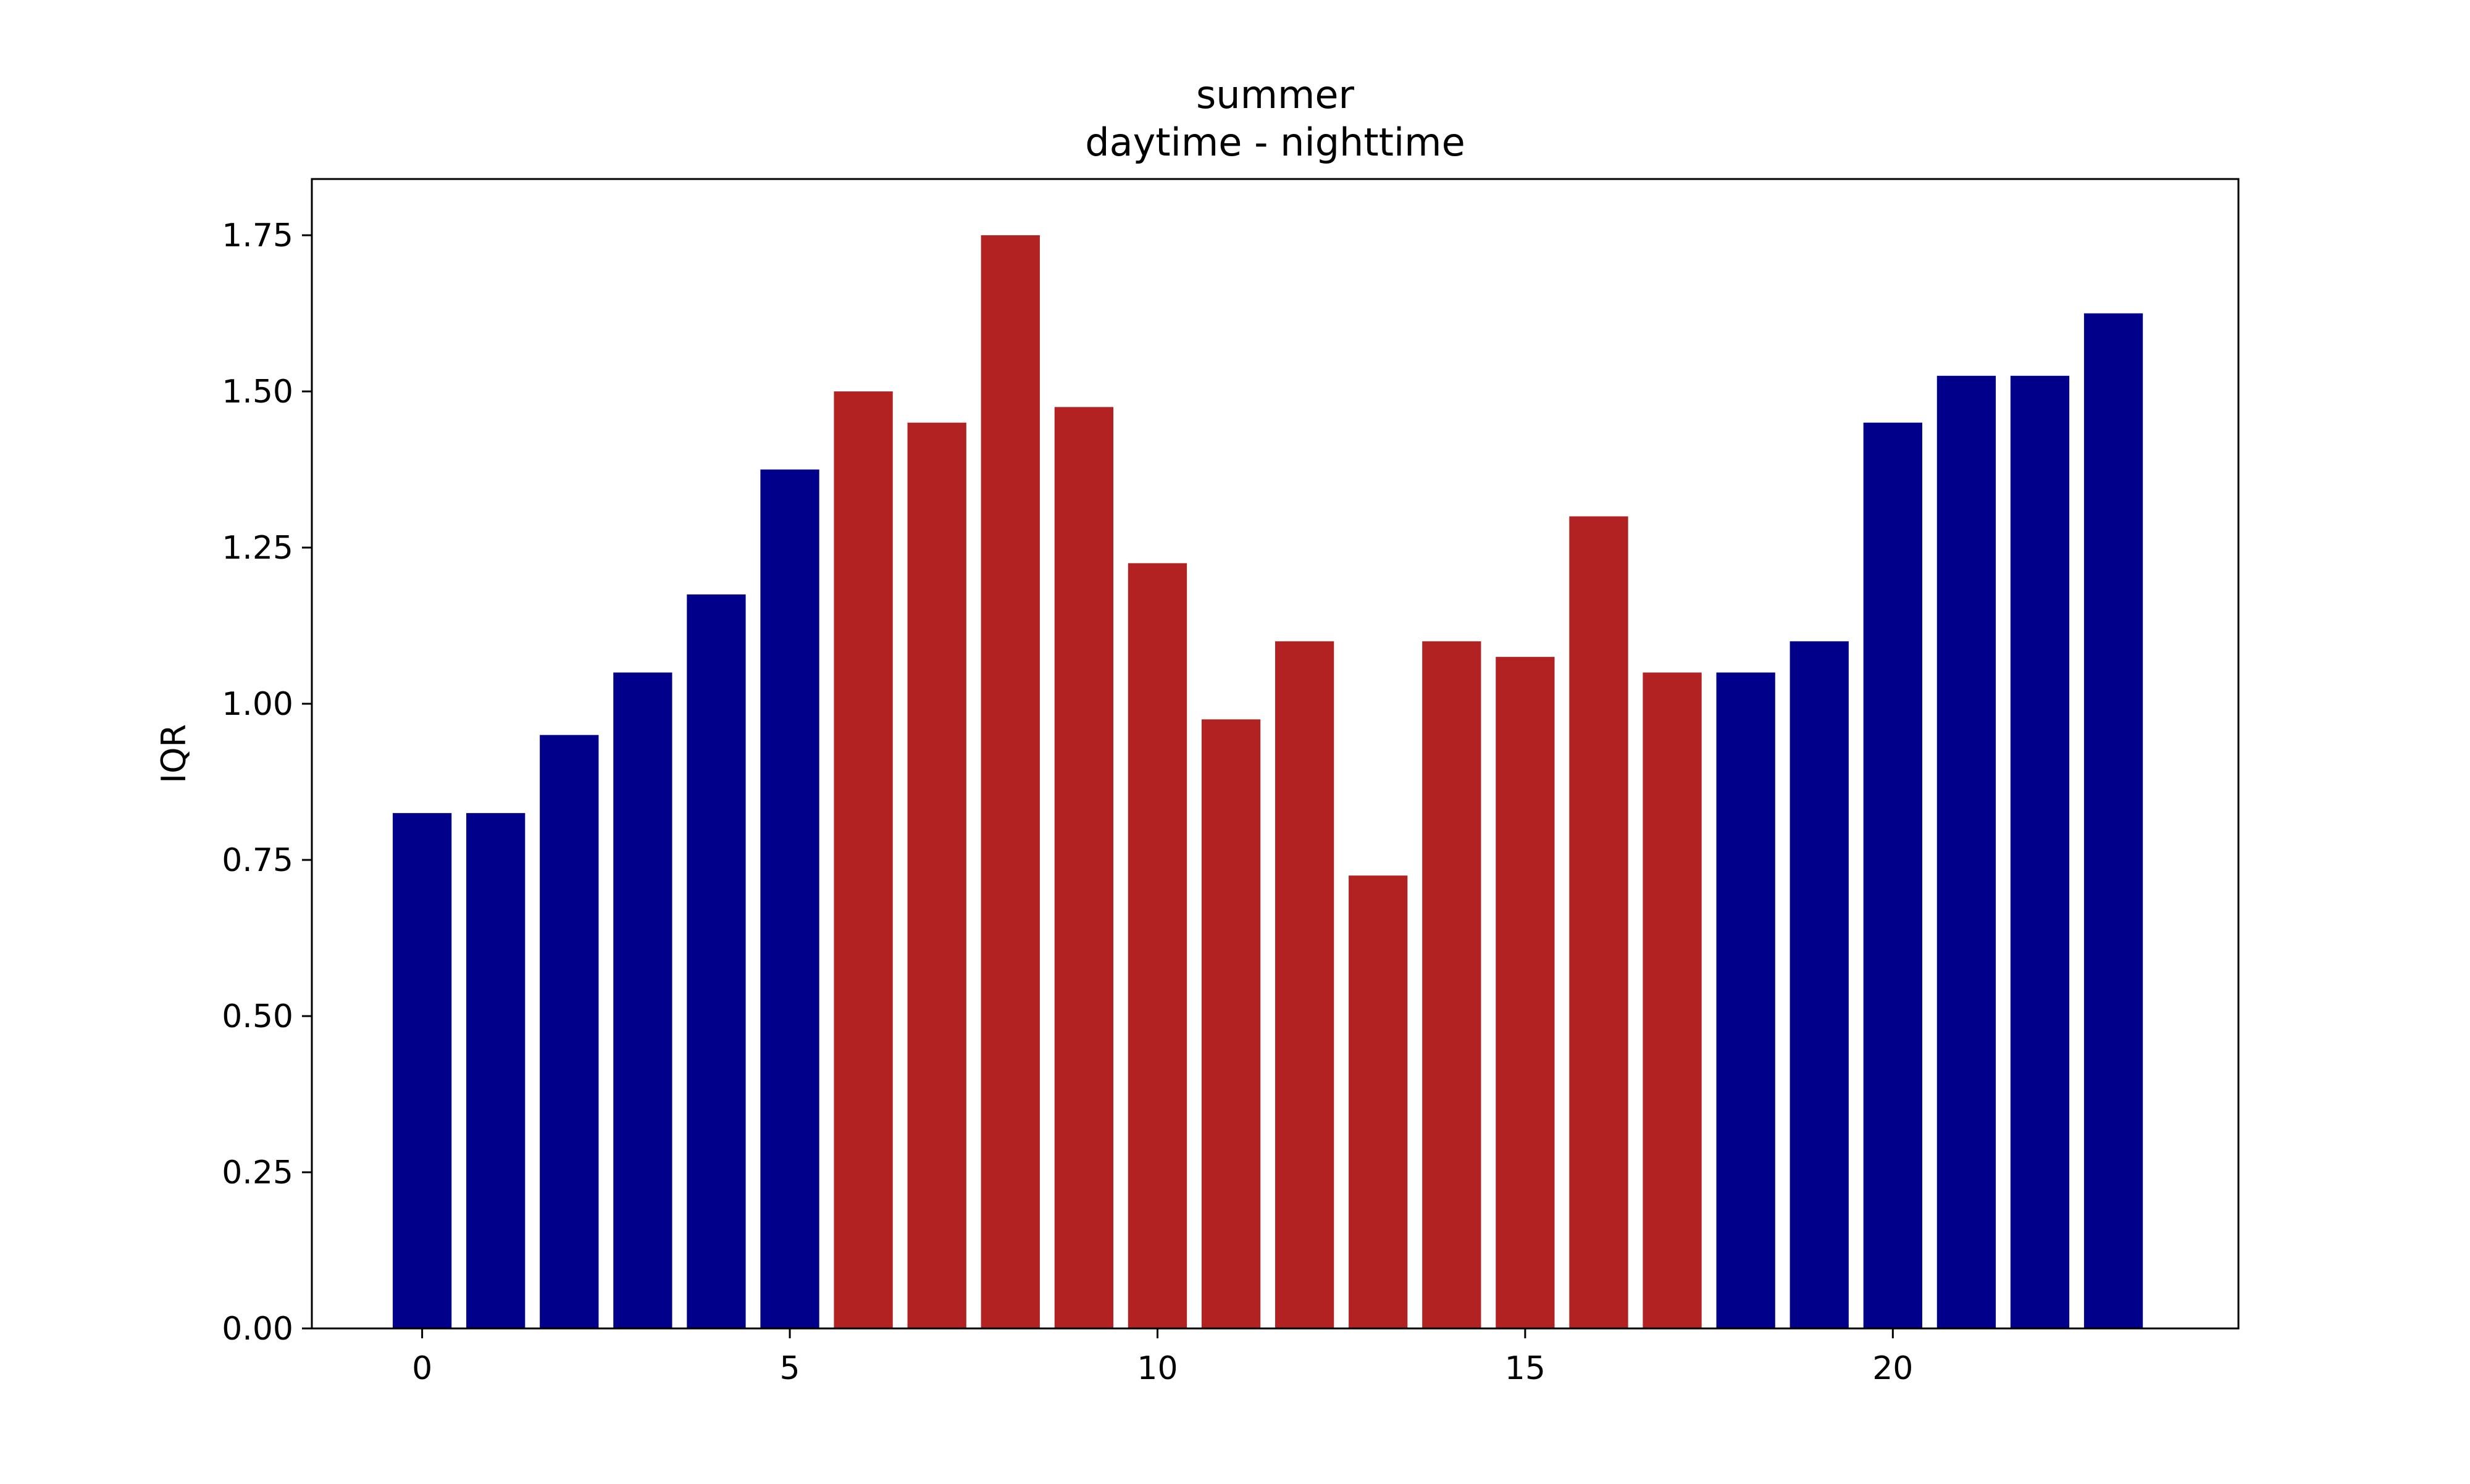  I want to click on y-tick-label: 0.50, so click(257, 1016).